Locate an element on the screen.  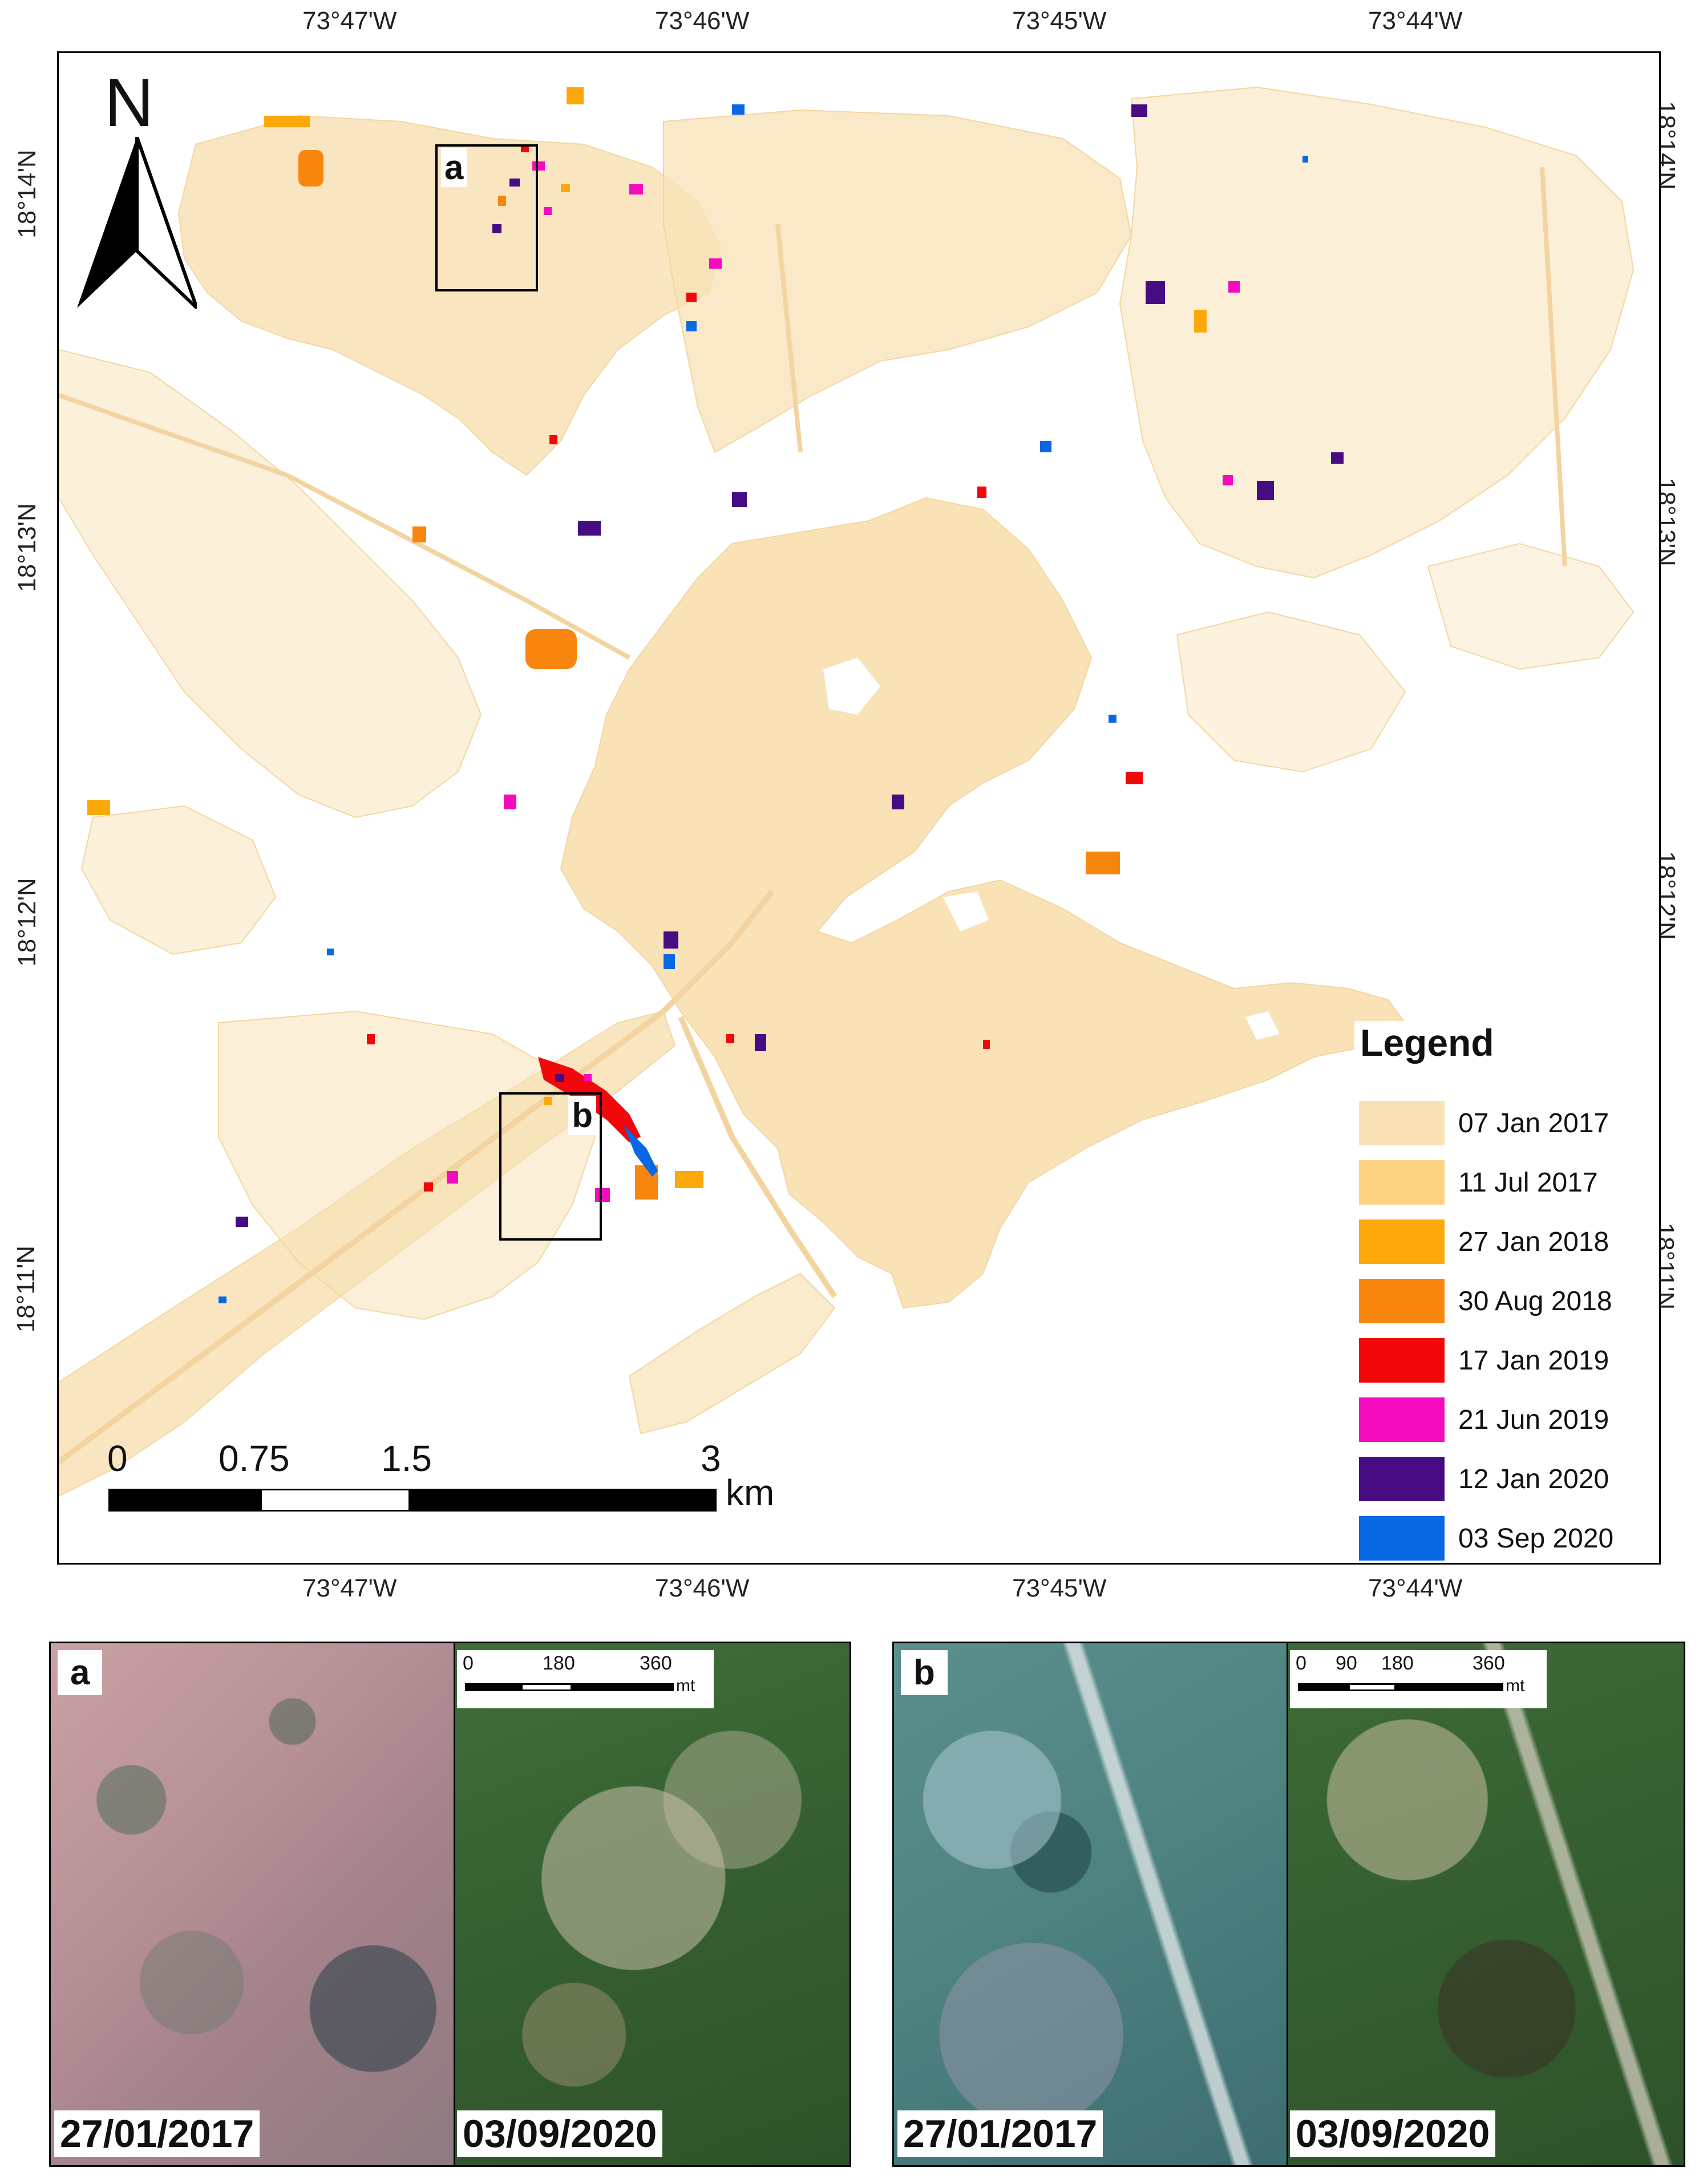
legend-item: 21 Jun 2019 is located at coordinates (1507, 1420).